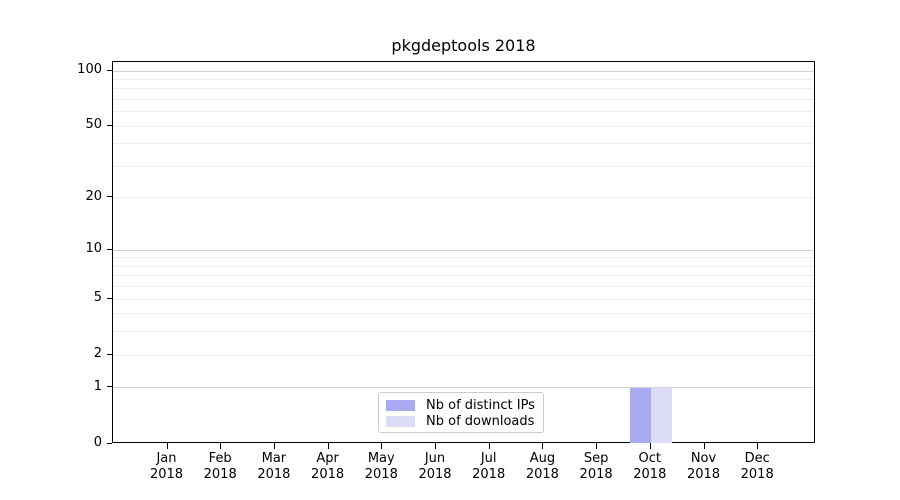  I want to click on bar-nb-of-distinct-ips, so click(640, 415).